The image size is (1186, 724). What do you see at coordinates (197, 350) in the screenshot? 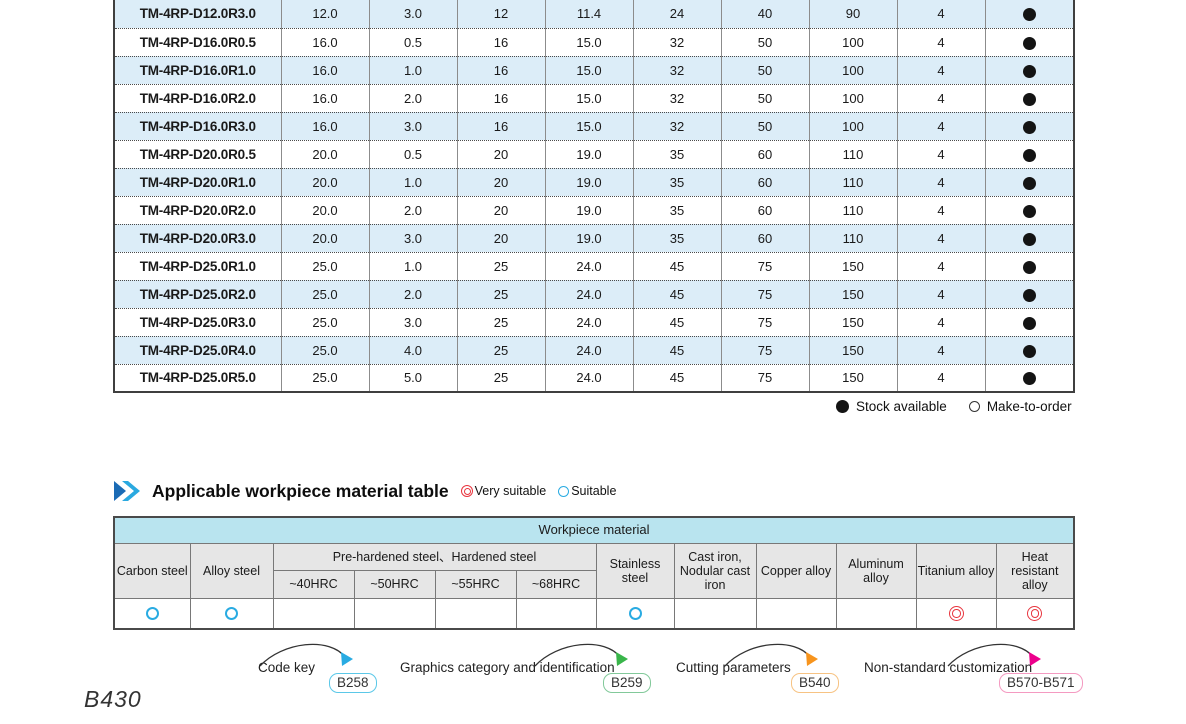
I see `model-cell: TM-4RP-D25.0R4.0` at bounding box center [197, 350].